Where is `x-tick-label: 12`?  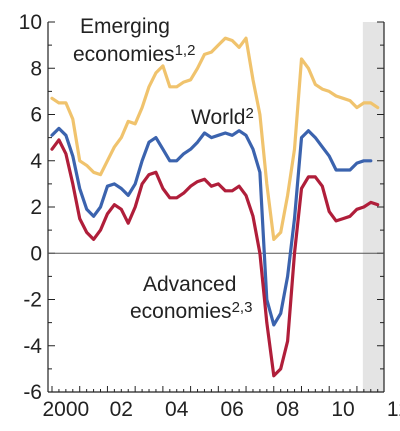
x-tick-label: 12 is located at coordinates (393, 409).